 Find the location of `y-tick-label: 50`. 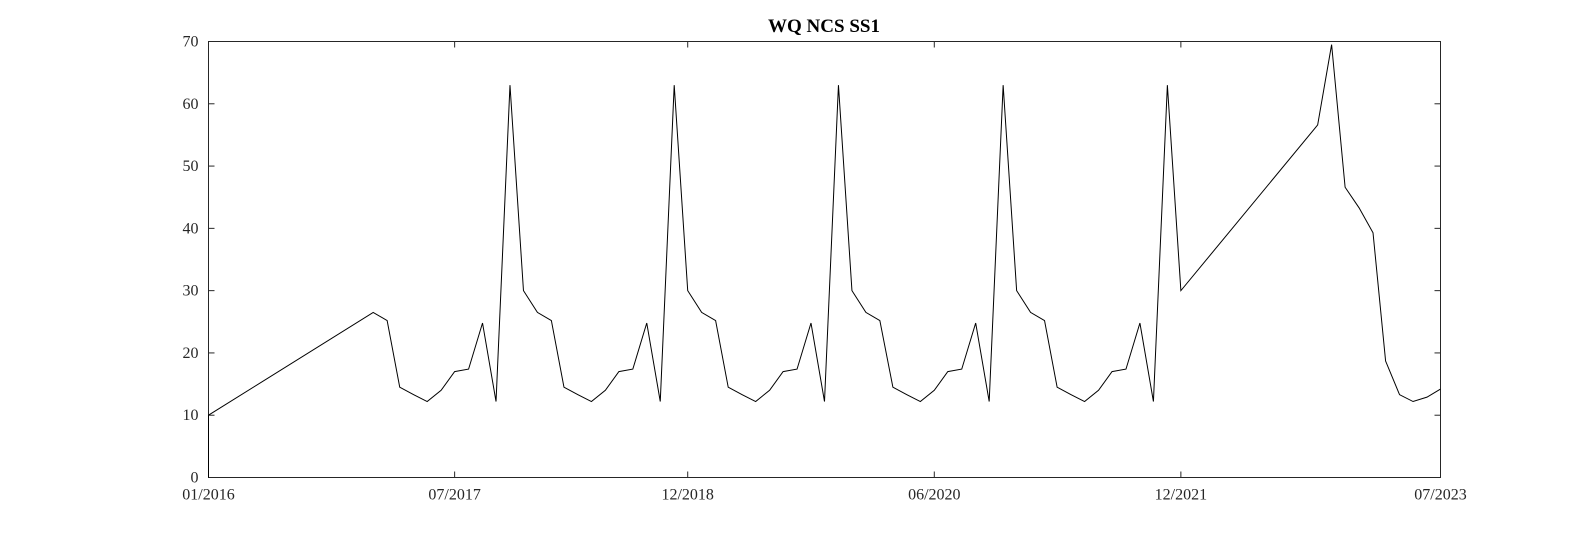

y-tick-label: 50 is located at coordinates (191, 166).